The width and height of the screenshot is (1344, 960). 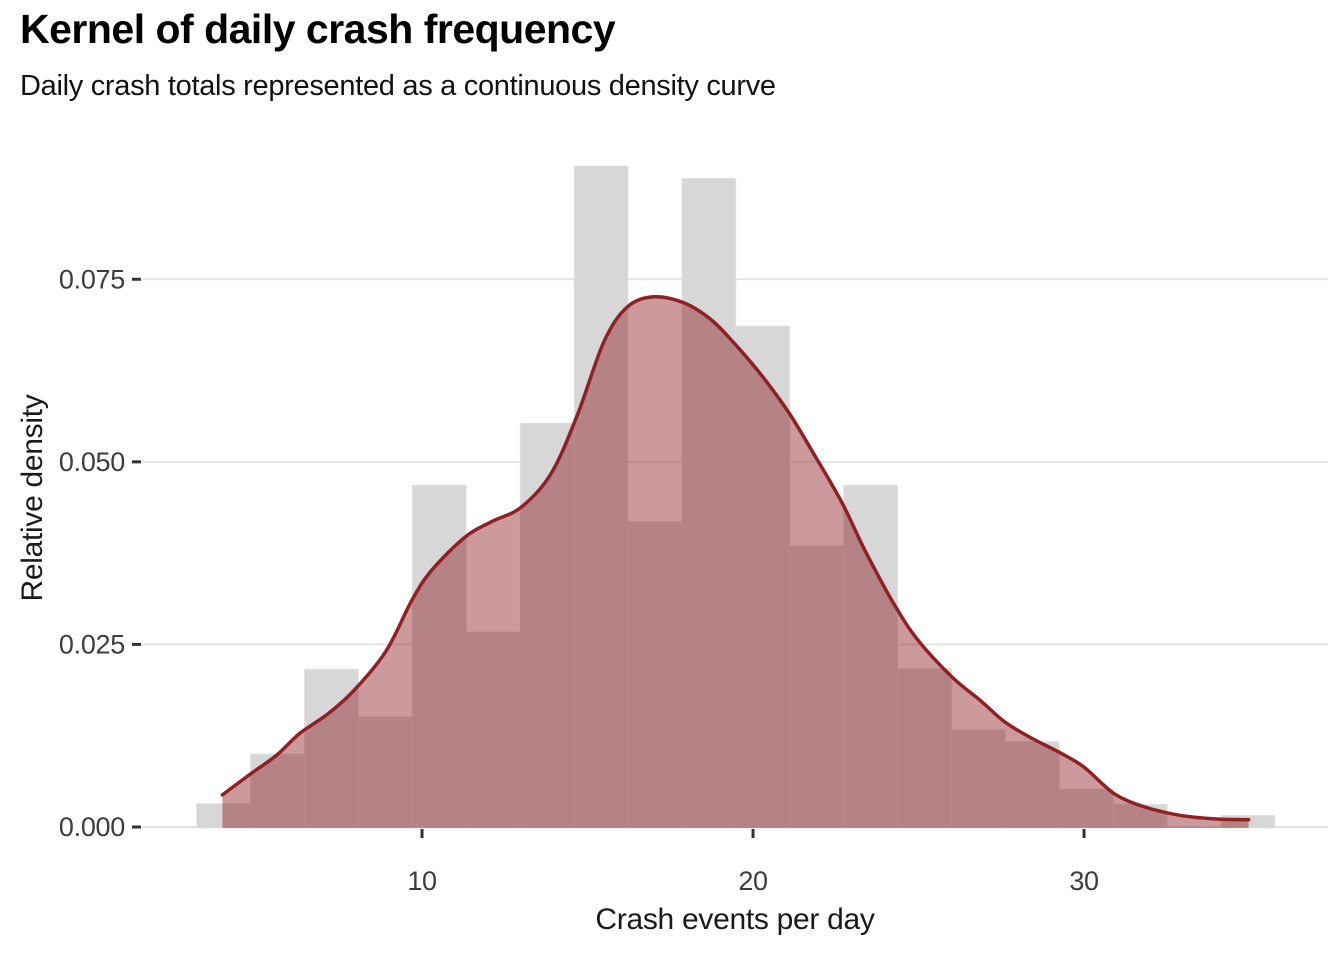 I want to click on chart-title: Kernel of daily crash frequency, so click(x=318, y=29).